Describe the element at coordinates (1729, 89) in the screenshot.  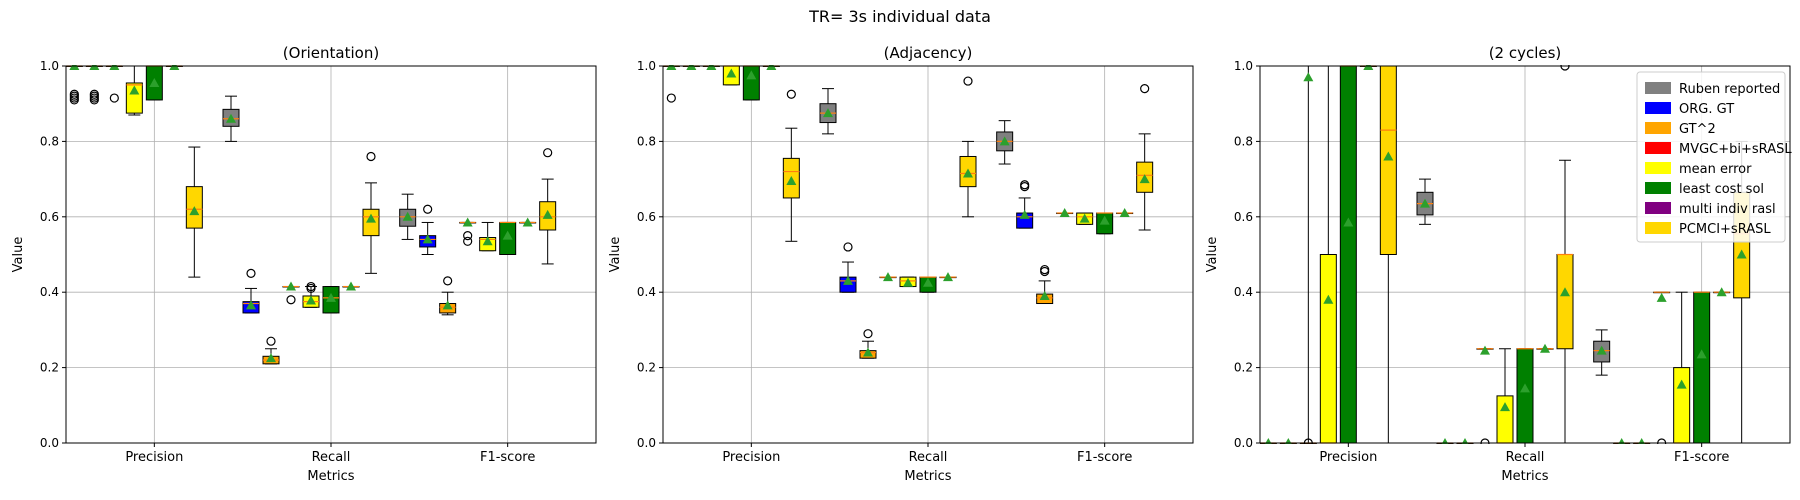
I see `legend-label-ruben-reported: Ruben reported` at that location.